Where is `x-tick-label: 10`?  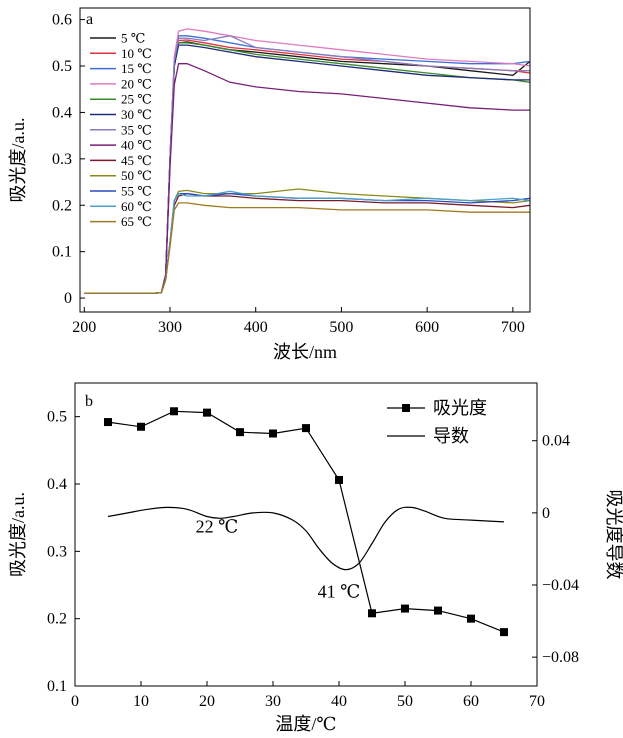
x-tick-label: 10 is located at coordinates (141, 701).